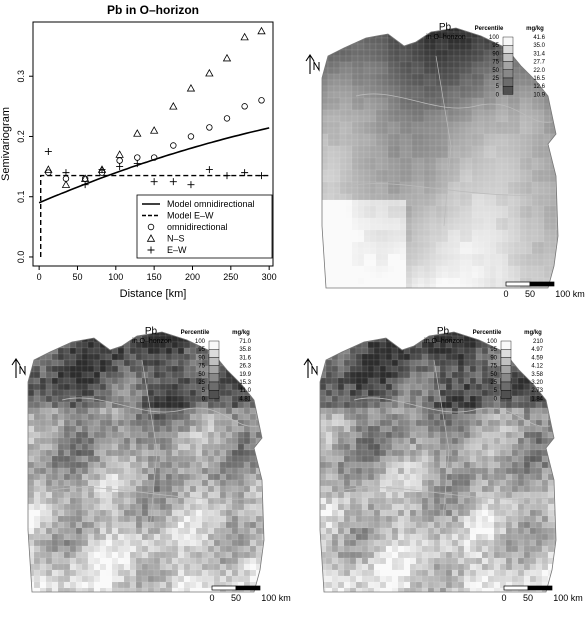 This screenshot has width=586, height=624. What do you see at coordinates (204, 226) in the screenshot?
I see `legend-box` at bounding box center [204, 226].